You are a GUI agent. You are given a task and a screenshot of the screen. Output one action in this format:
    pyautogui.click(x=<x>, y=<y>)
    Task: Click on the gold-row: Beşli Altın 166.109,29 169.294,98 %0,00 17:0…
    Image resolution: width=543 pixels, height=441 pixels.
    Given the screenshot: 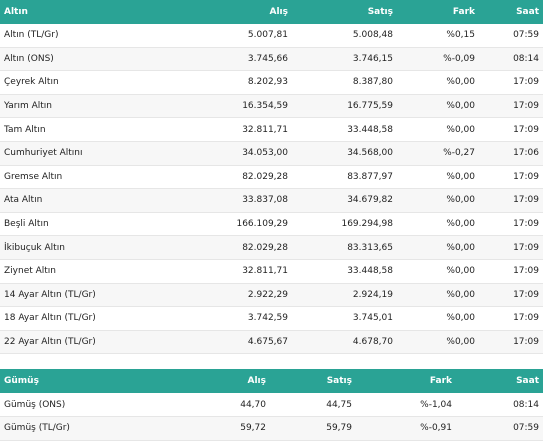 What is the action you would take?
    pyautogui.click(x=271, y=224)
    